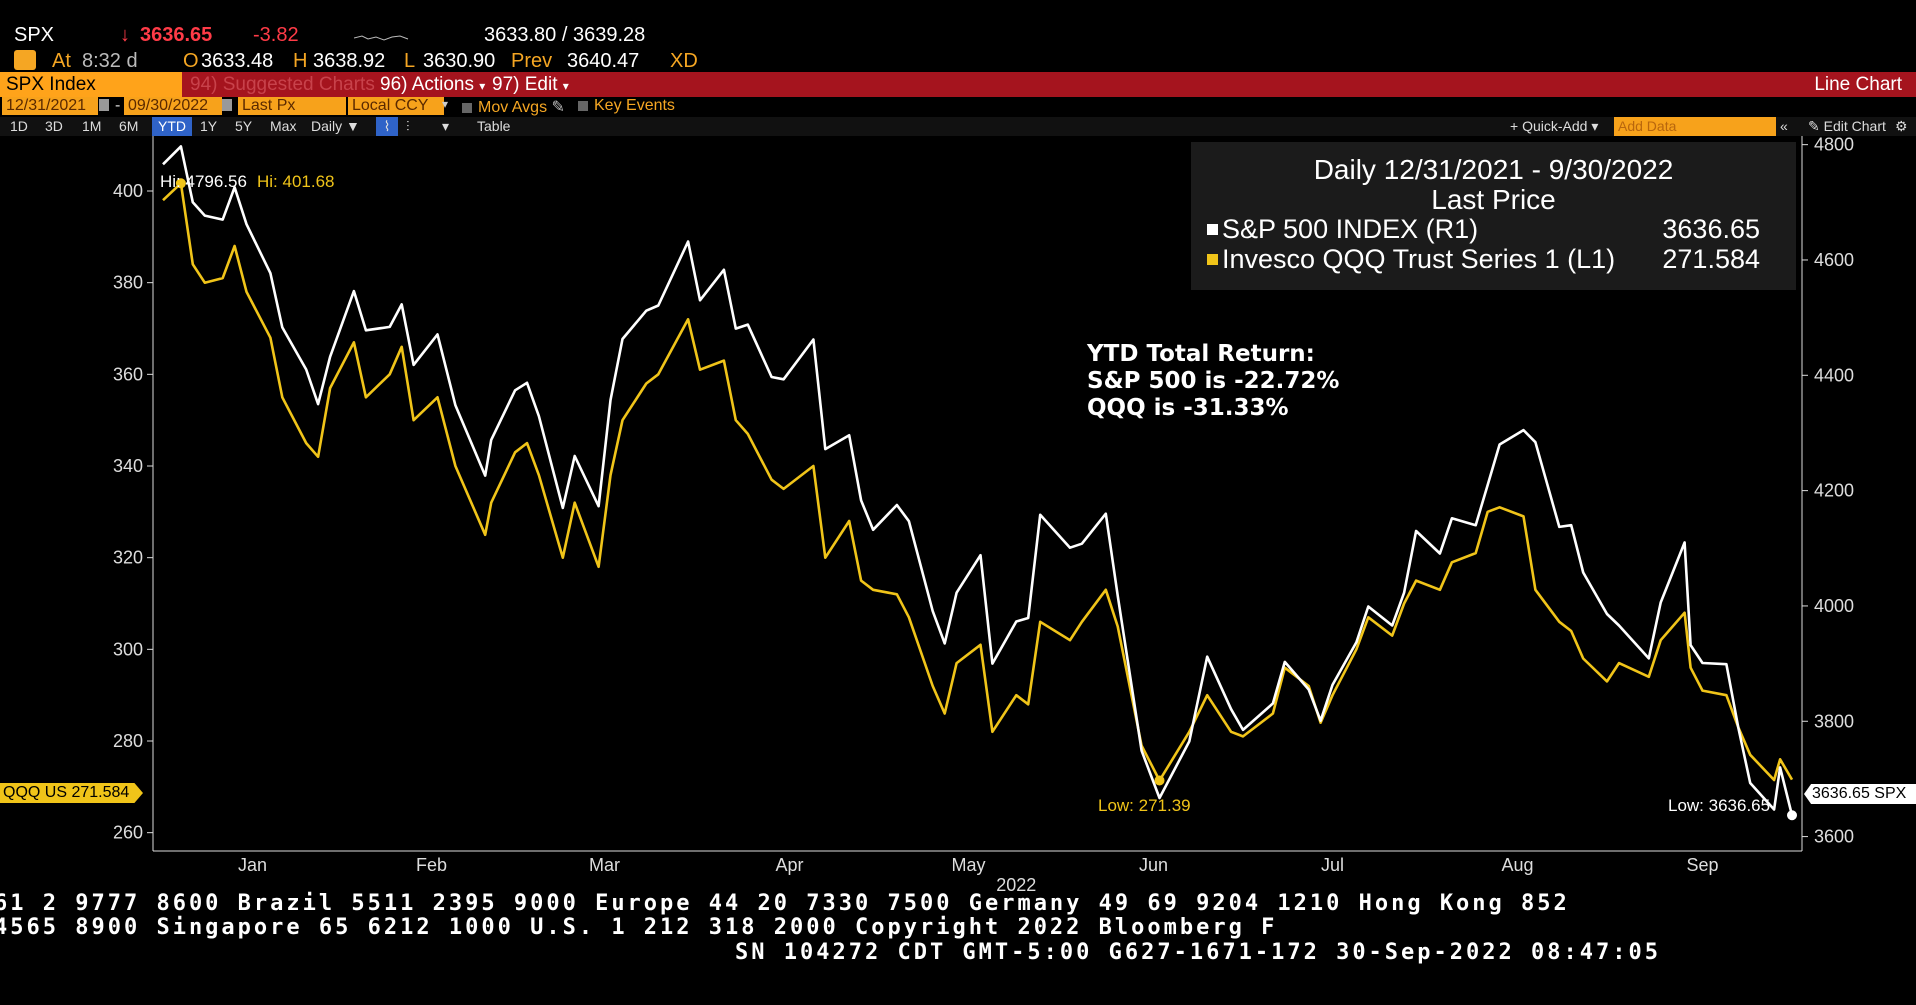 The image size is (1916, 1005). Describe the element at coordinates (626, 106) in the screenshot. I see `key-events-toggle: Key Events` at that location.